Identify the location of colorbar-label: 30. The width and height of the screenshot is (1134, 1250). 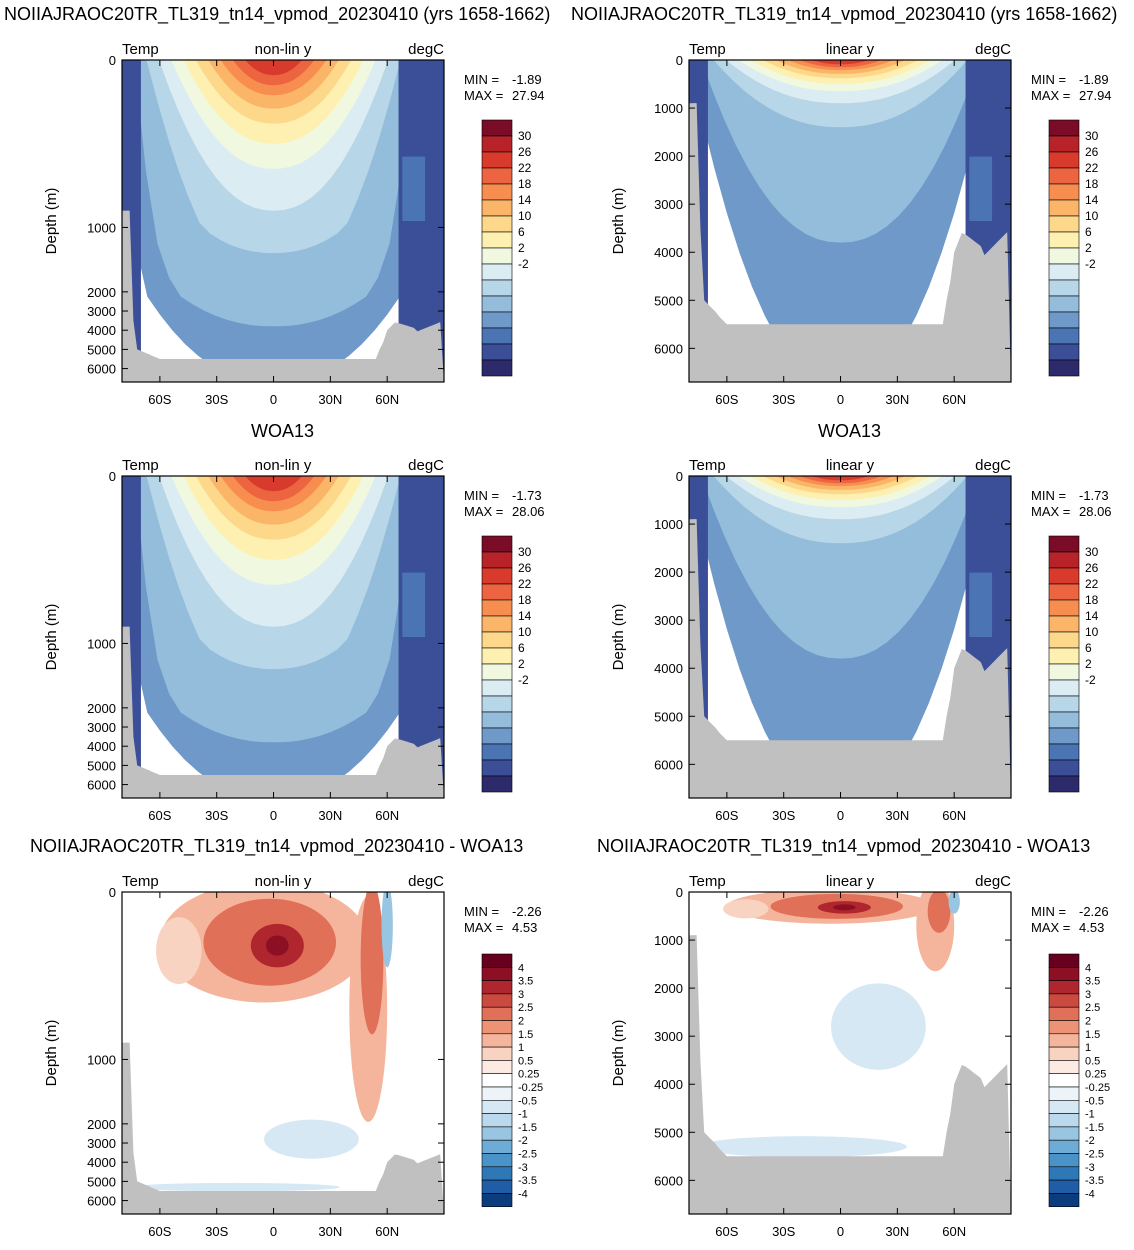
(1092, 552).